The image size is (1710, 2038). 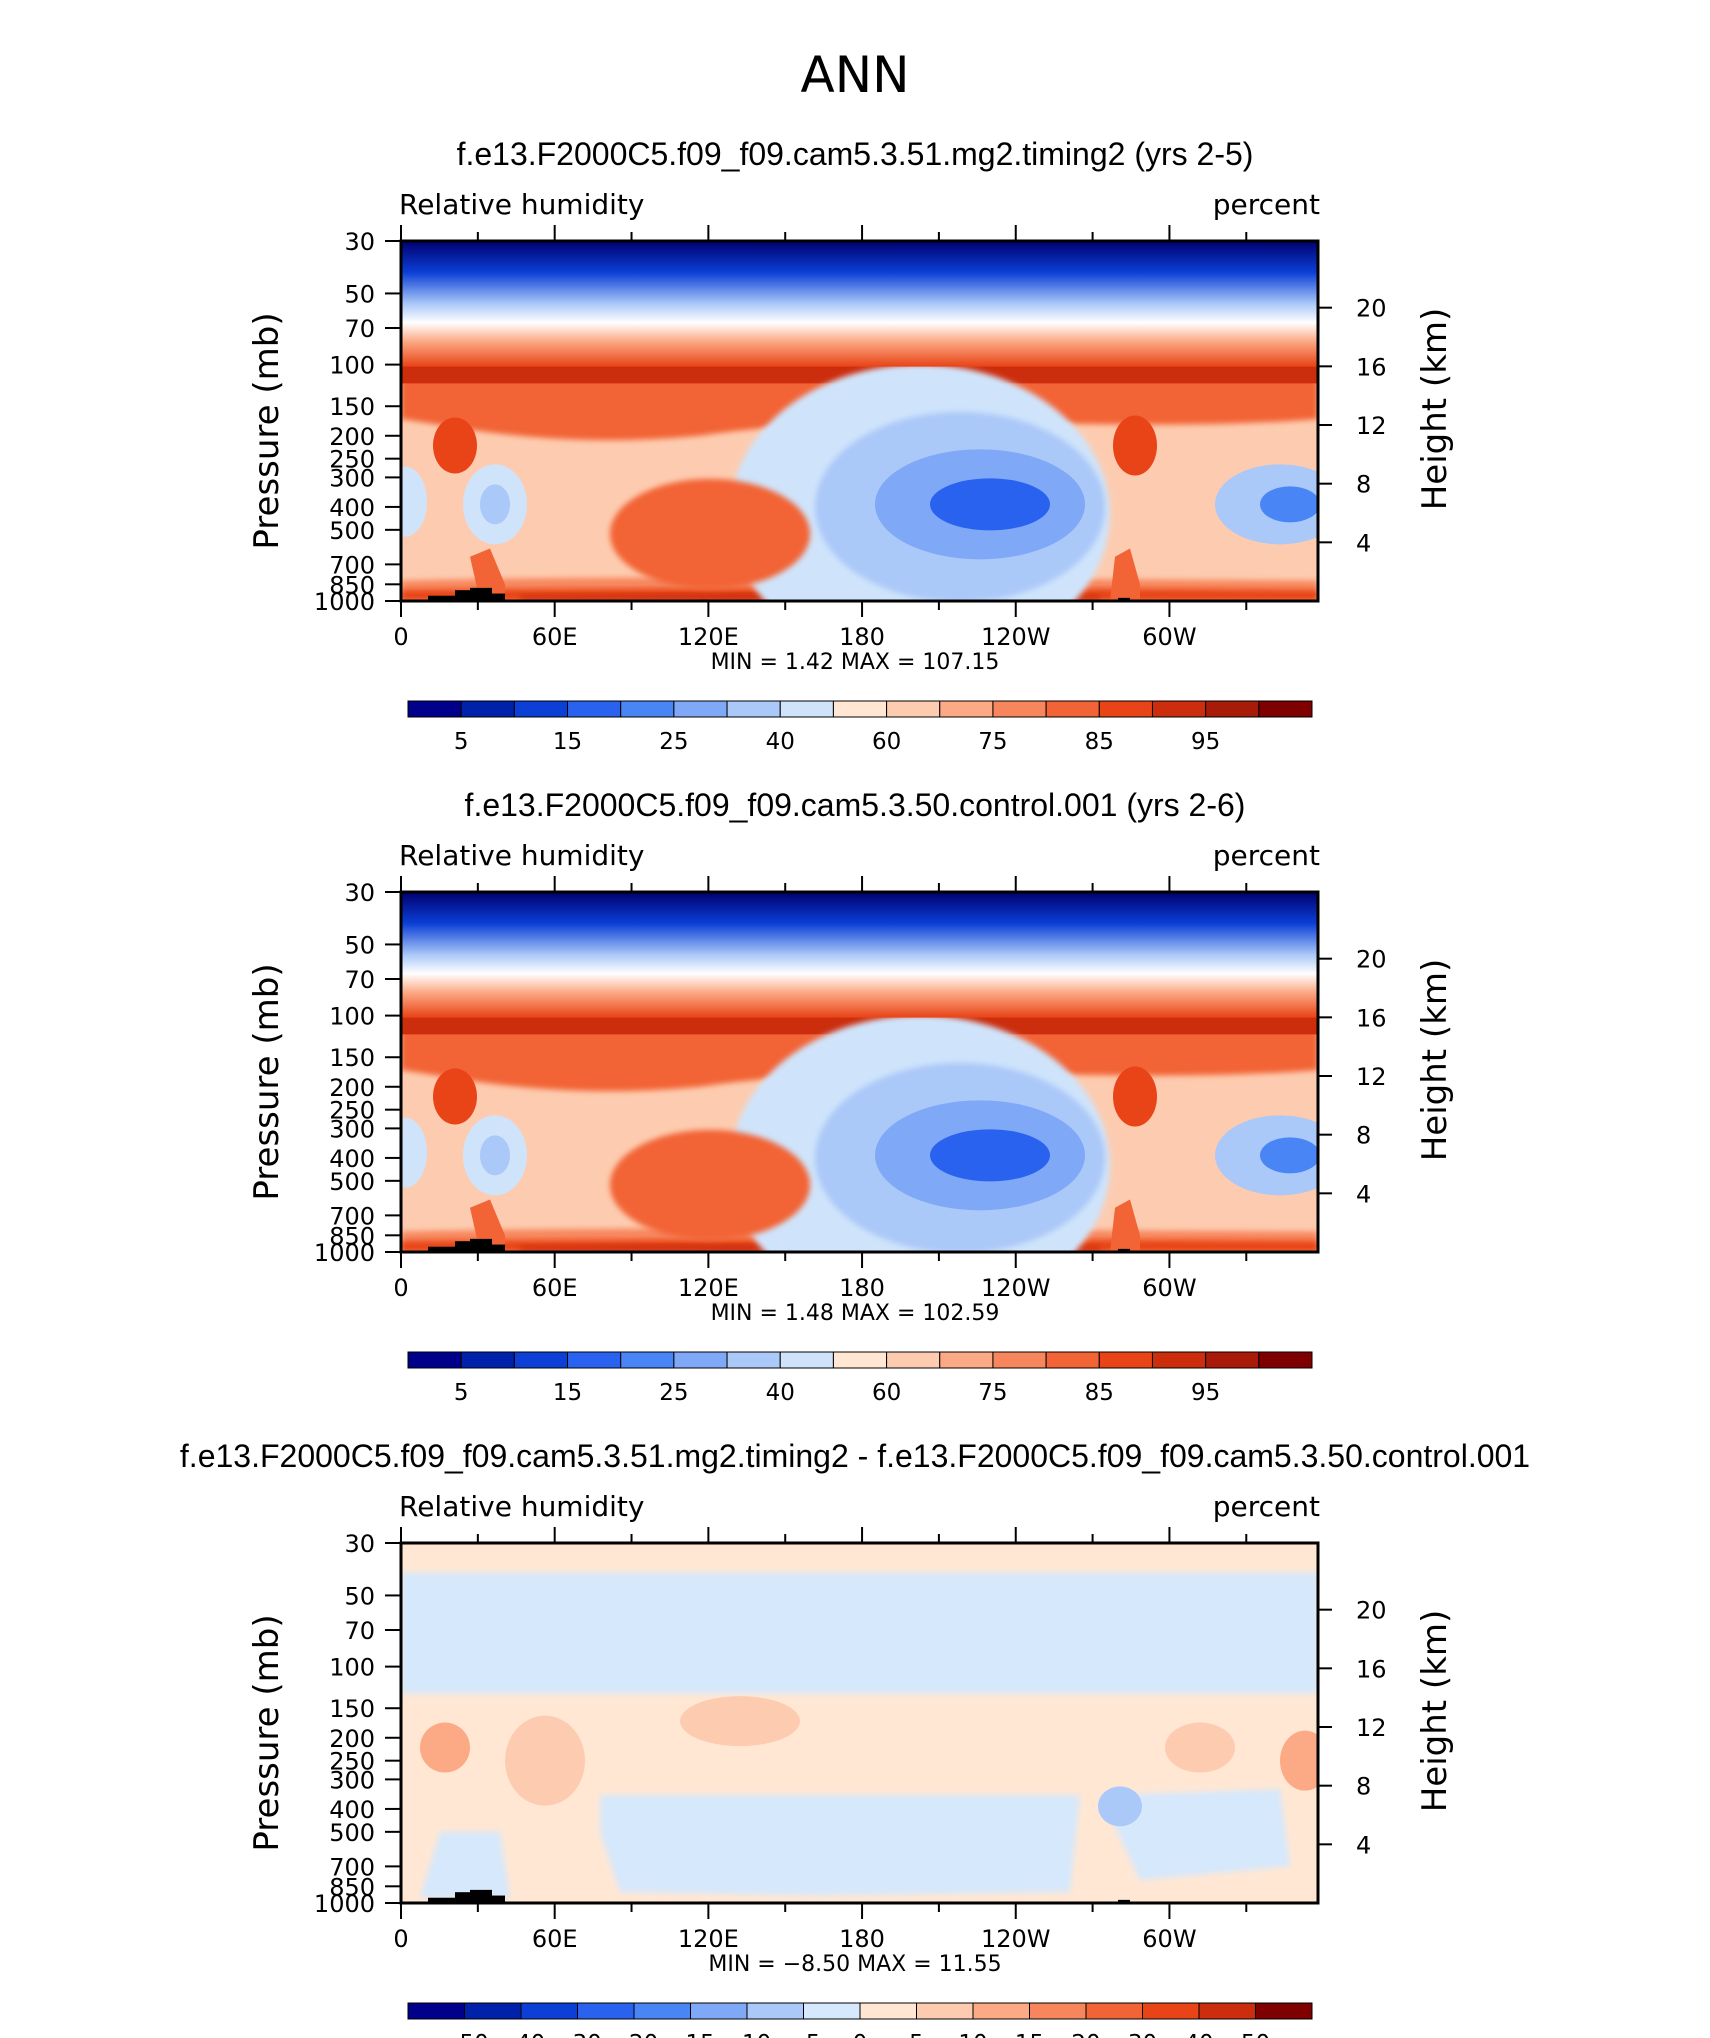 What do you see at coordinates (414, 1152) in the screenshot?
I see `contour-dry-edge` at bounding box center [414, 1152].